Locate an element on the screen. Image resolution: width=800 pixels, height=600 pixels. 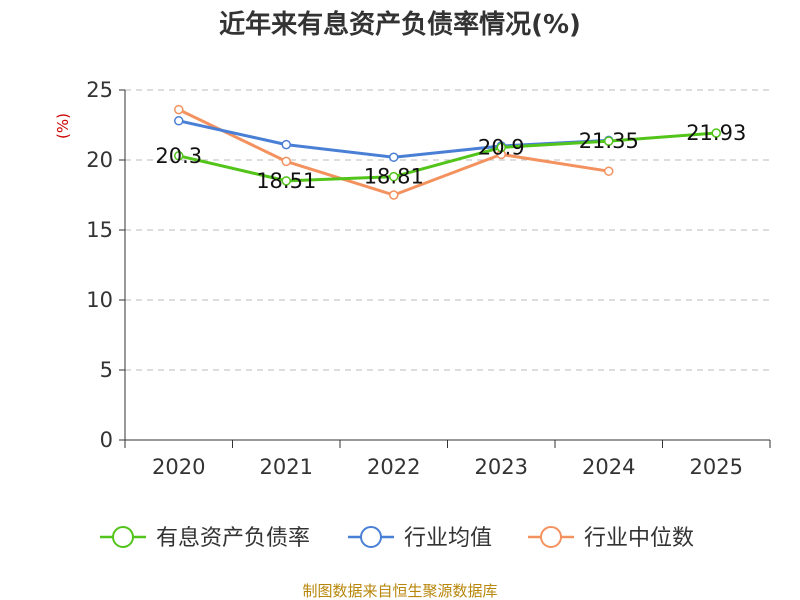
legend-item-1: 行业均值 is located at coordinates (420, 538).